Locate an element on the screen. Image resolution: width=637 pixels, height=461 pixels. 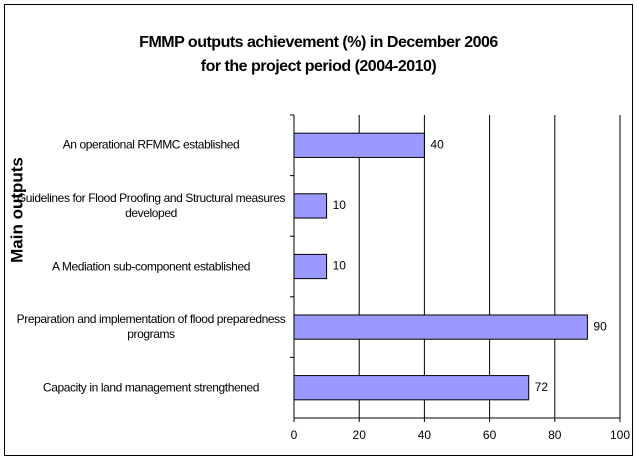
x-tick-label: 0 is located at coordinates (294, 435).